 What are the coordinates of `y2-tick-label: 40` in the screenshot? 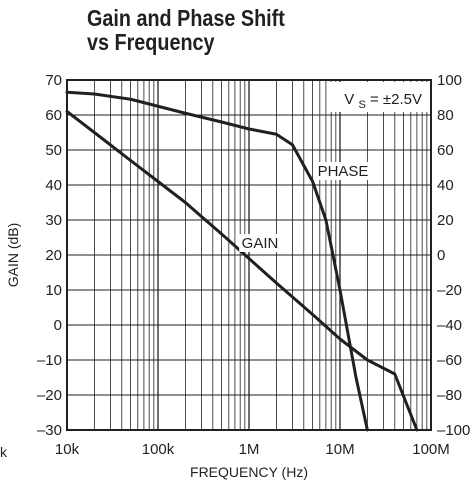 It's located at (445, 185).